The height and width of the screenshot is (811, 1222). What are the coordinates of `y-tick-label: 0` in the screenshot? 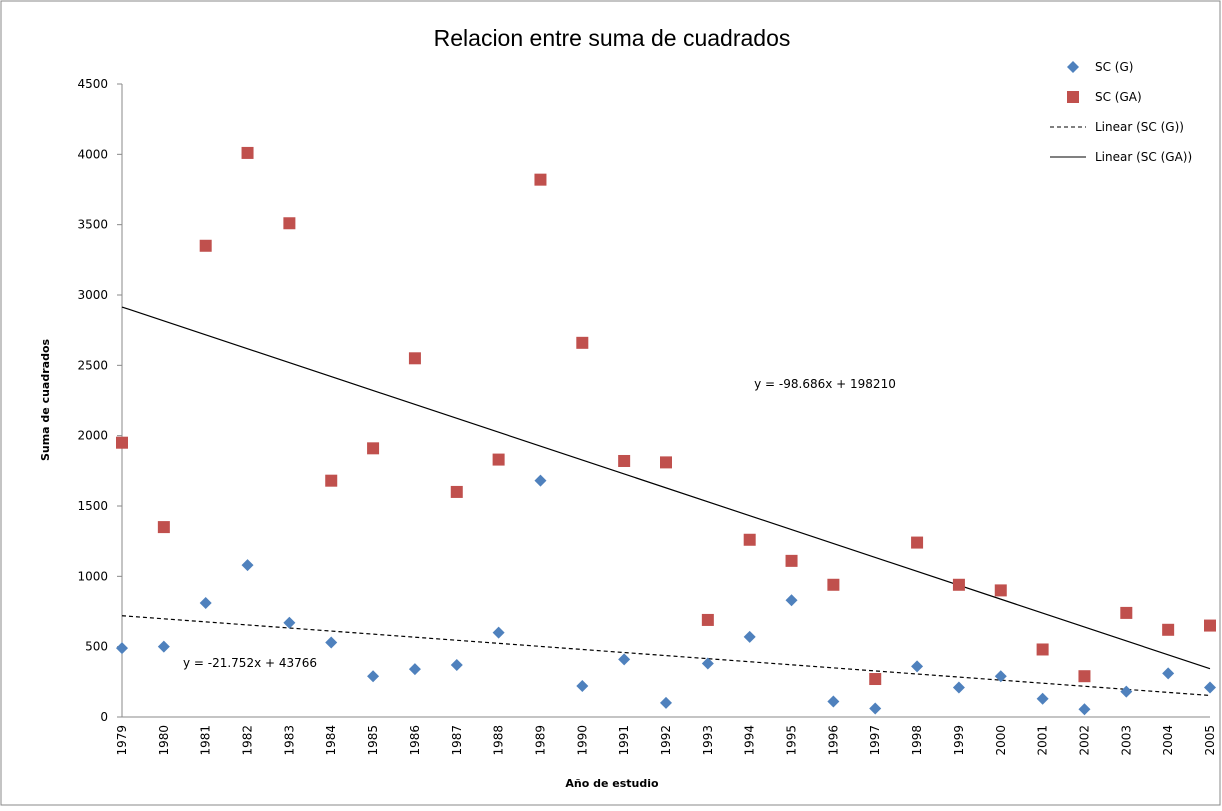 It's located at (104, 717).